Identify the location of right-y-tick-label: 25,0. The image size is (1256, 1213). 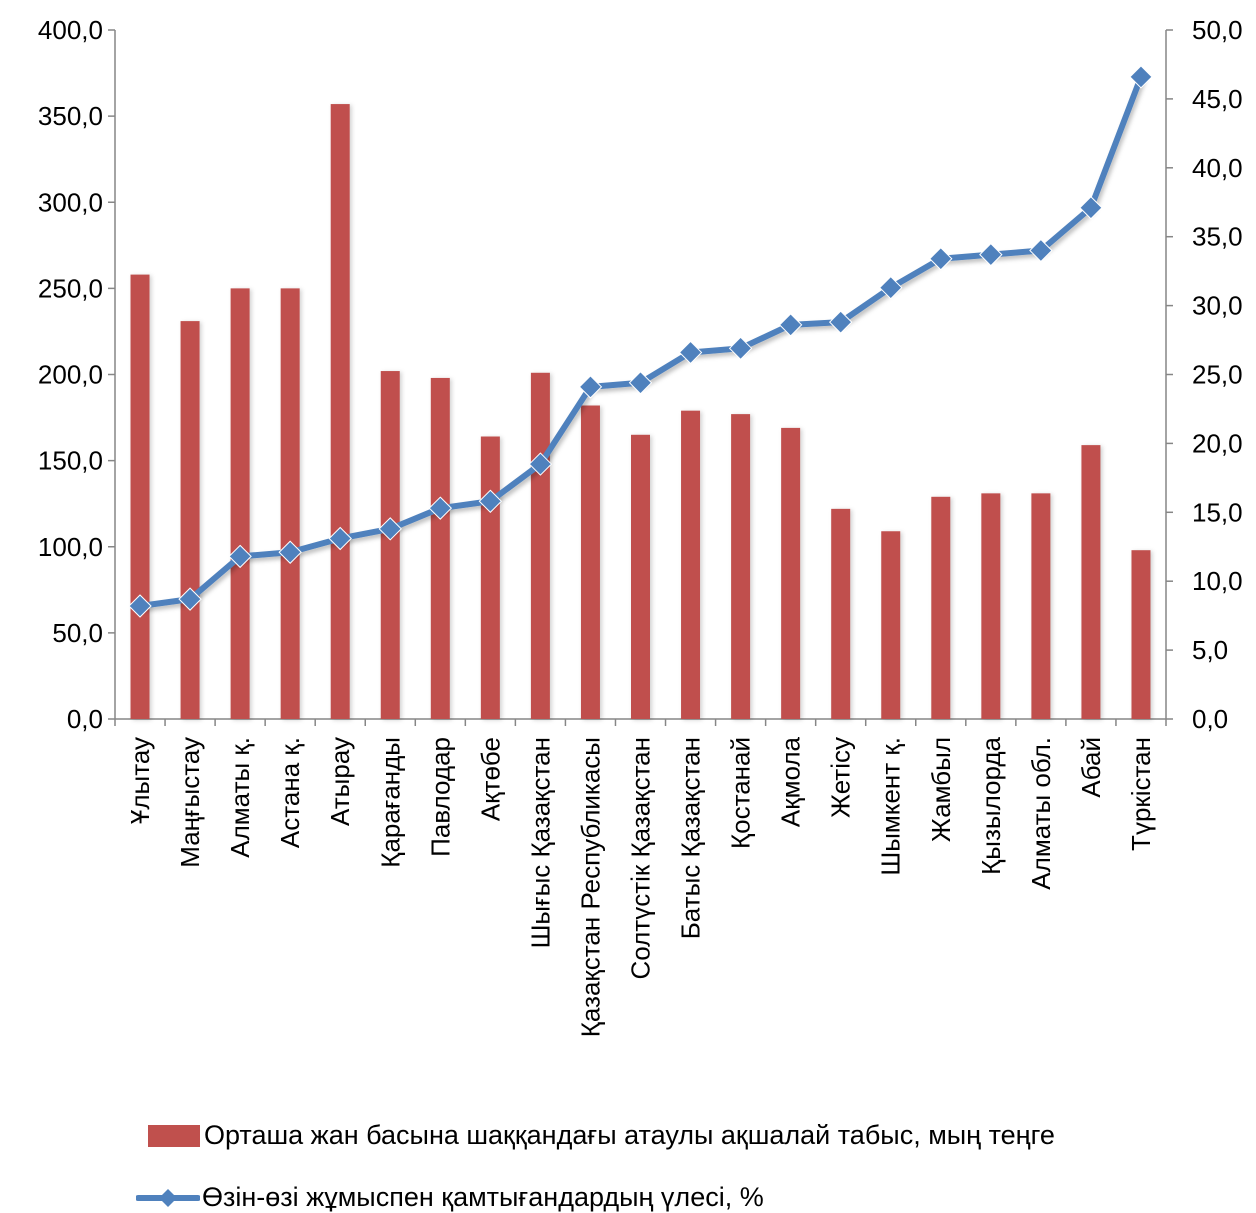
(1217, 375).